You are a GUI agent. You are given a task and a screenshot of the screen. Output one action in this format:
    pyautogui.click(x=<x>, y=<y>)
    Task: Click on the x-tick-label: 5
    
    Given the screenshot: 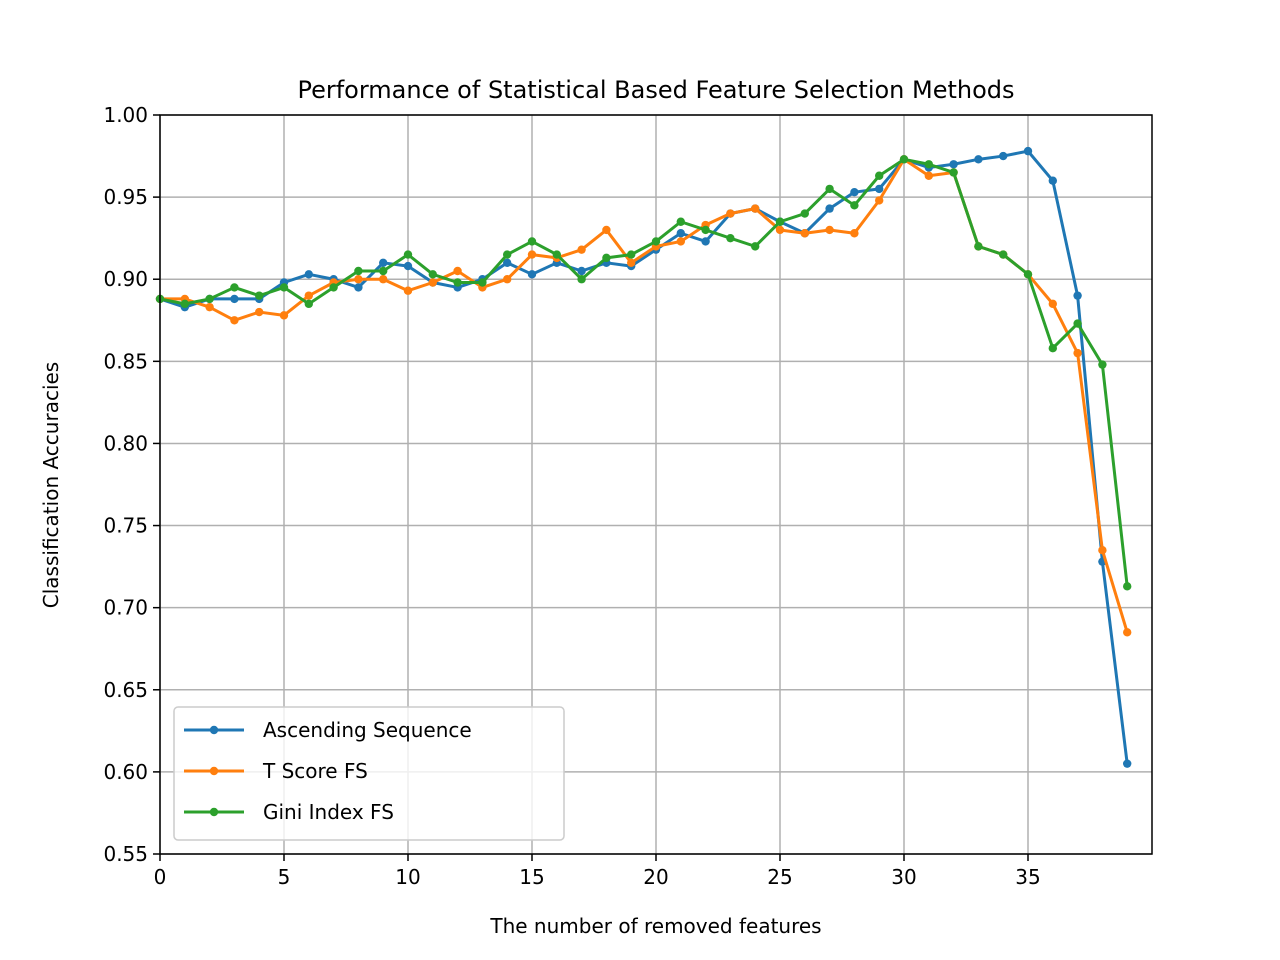 What is the action you would take?
    pyautogui.click(x=284, y=877)
    